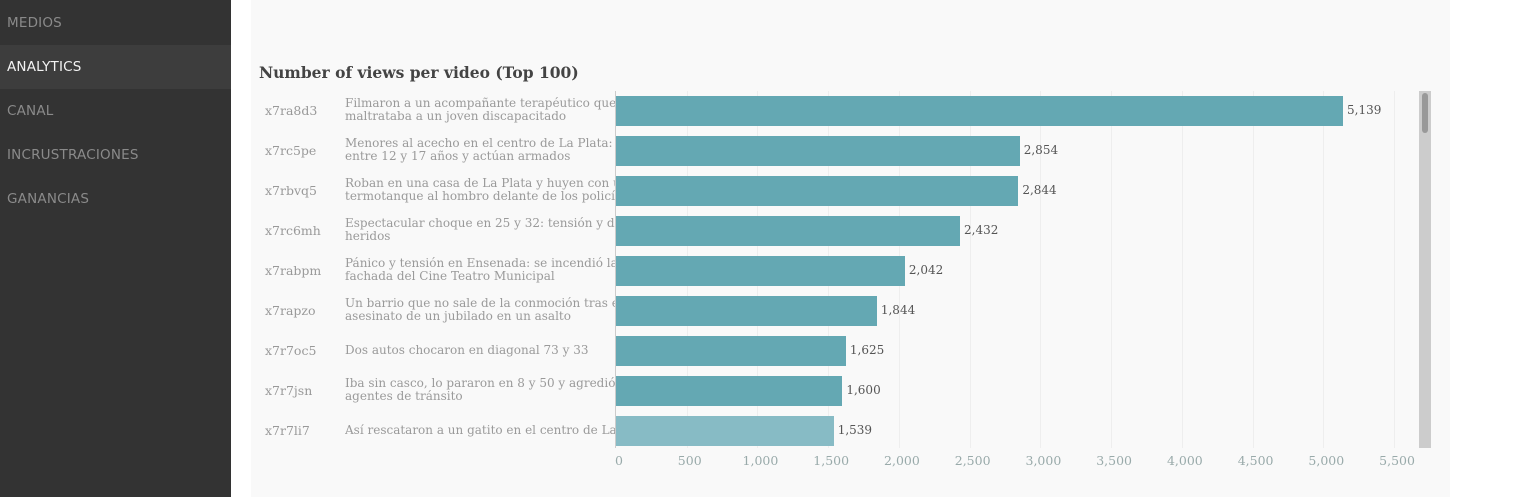 The image size is (1526, 497). What do you see at coordinates (467, 350) in the screenshot?
I see `video-title: Dos autos chocaron en diagonal 73 y 33` at bounding box center [467, 350].